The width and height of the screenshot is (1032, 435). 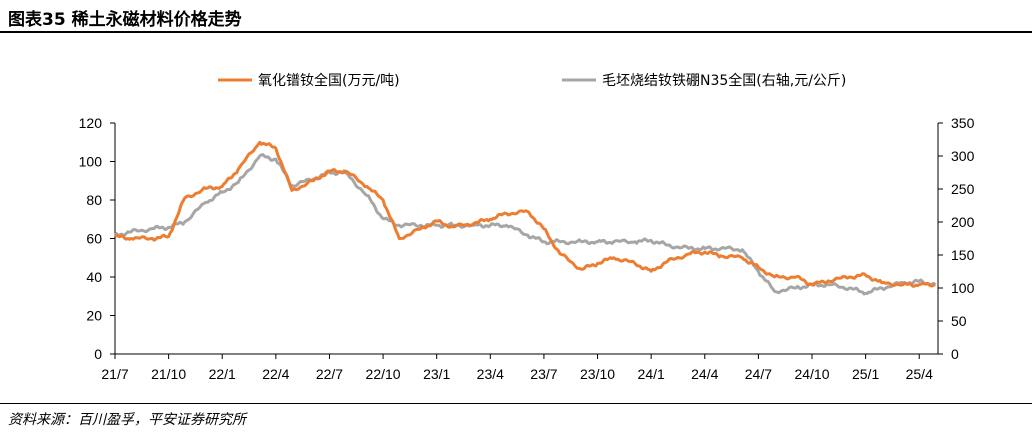 I want to click on x-tick-label: 23/4, so click(x=490, y=374).